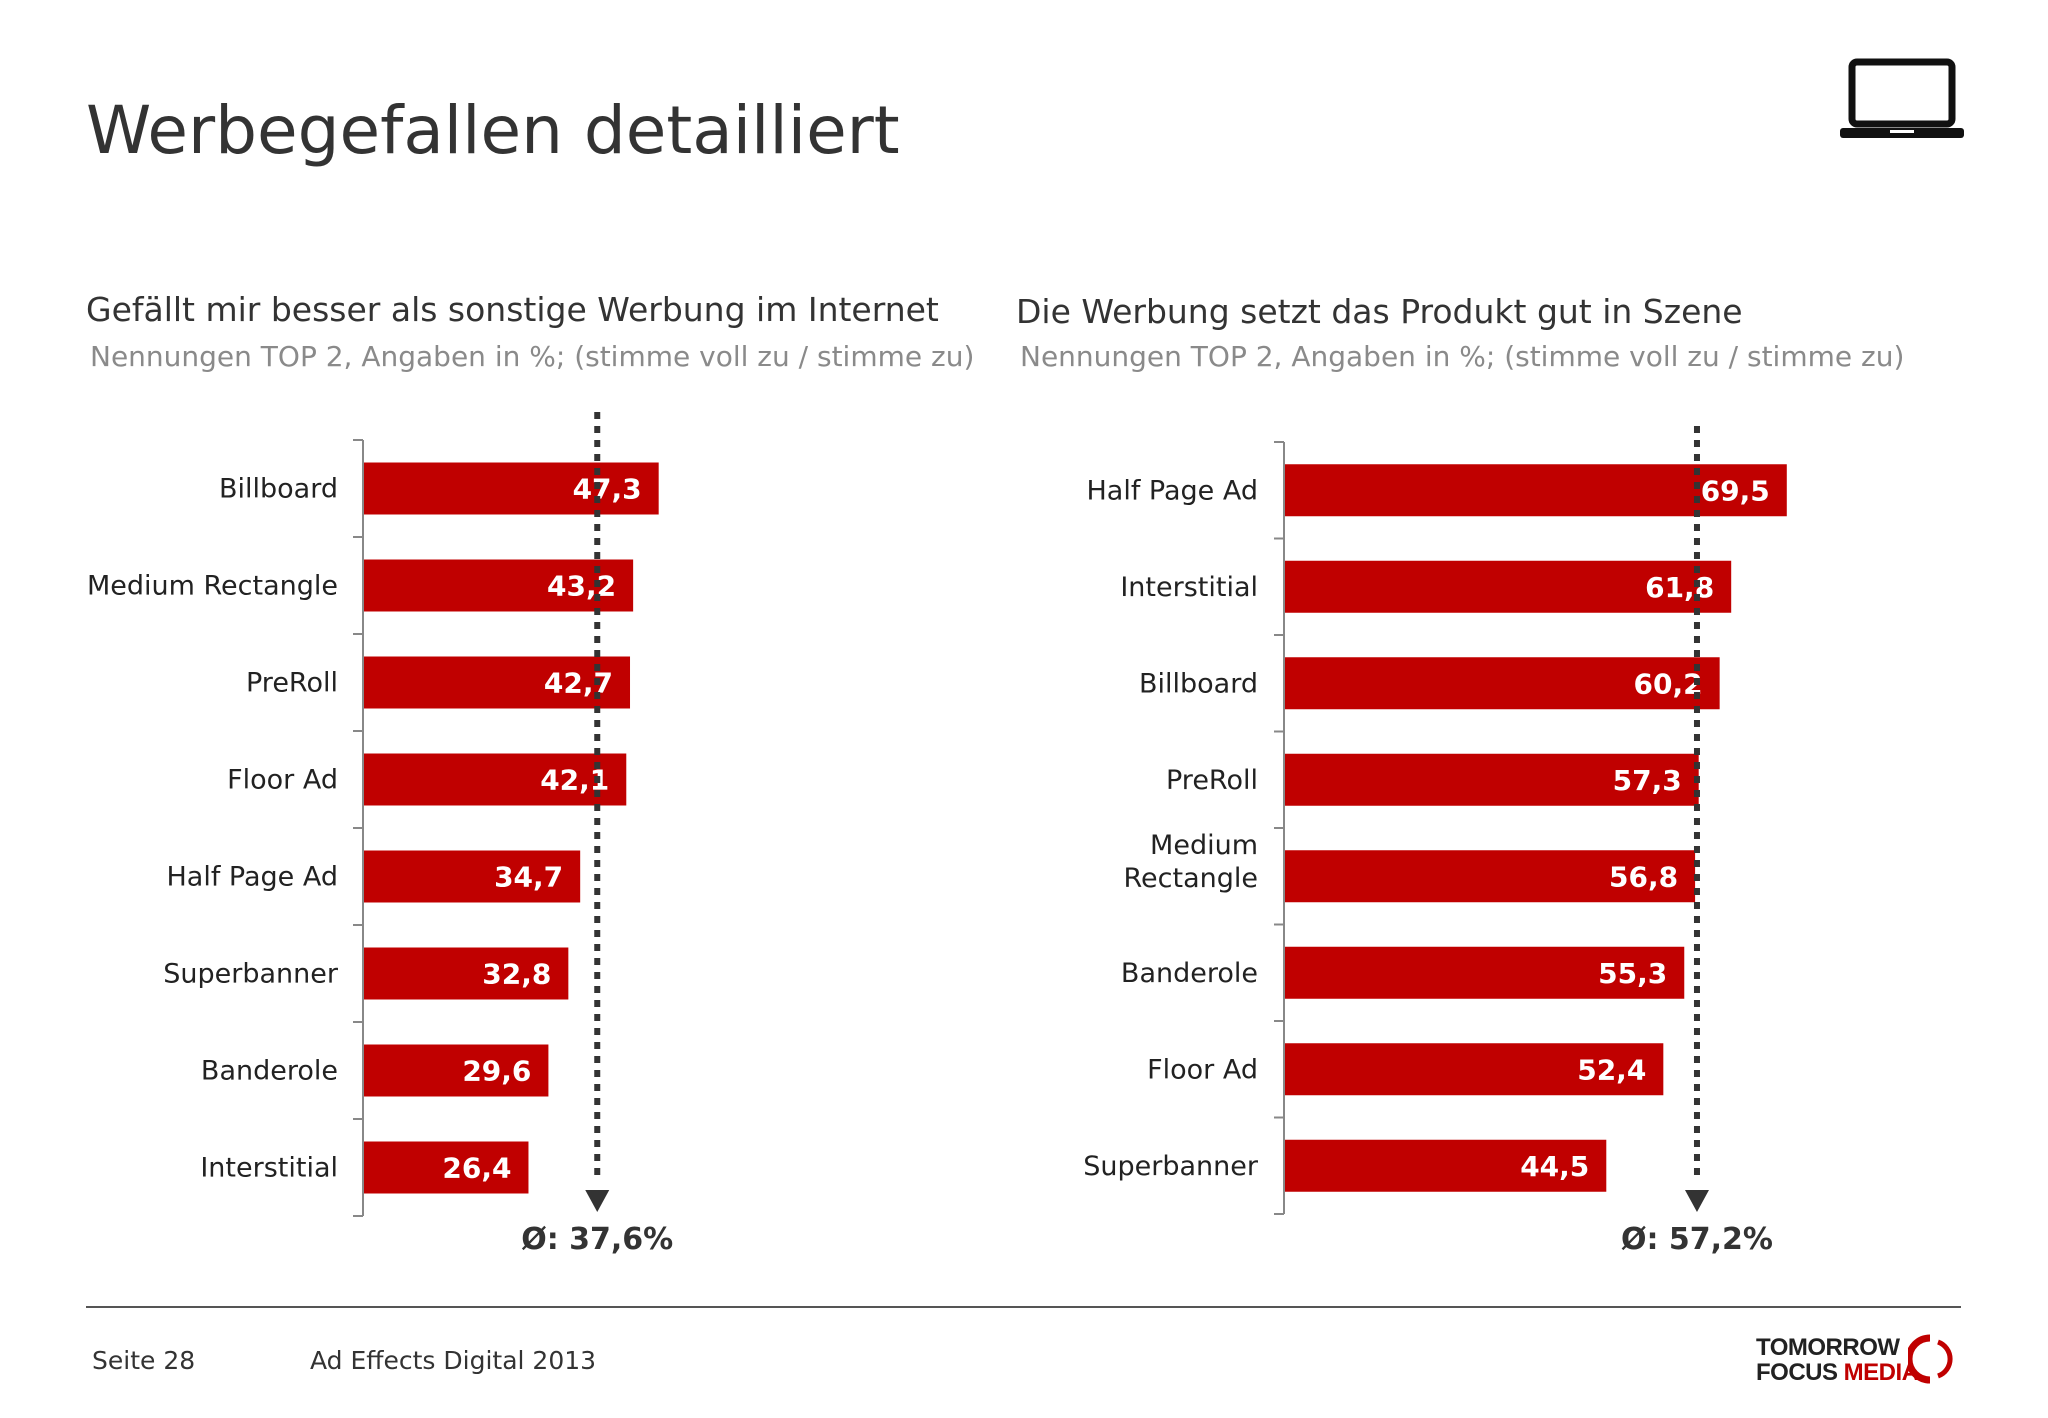  What do you see at coordinates (1212, 780) in the screenshot?
I see `chart-2-category-label: PreRoll` at bounding box center [1212, 780].